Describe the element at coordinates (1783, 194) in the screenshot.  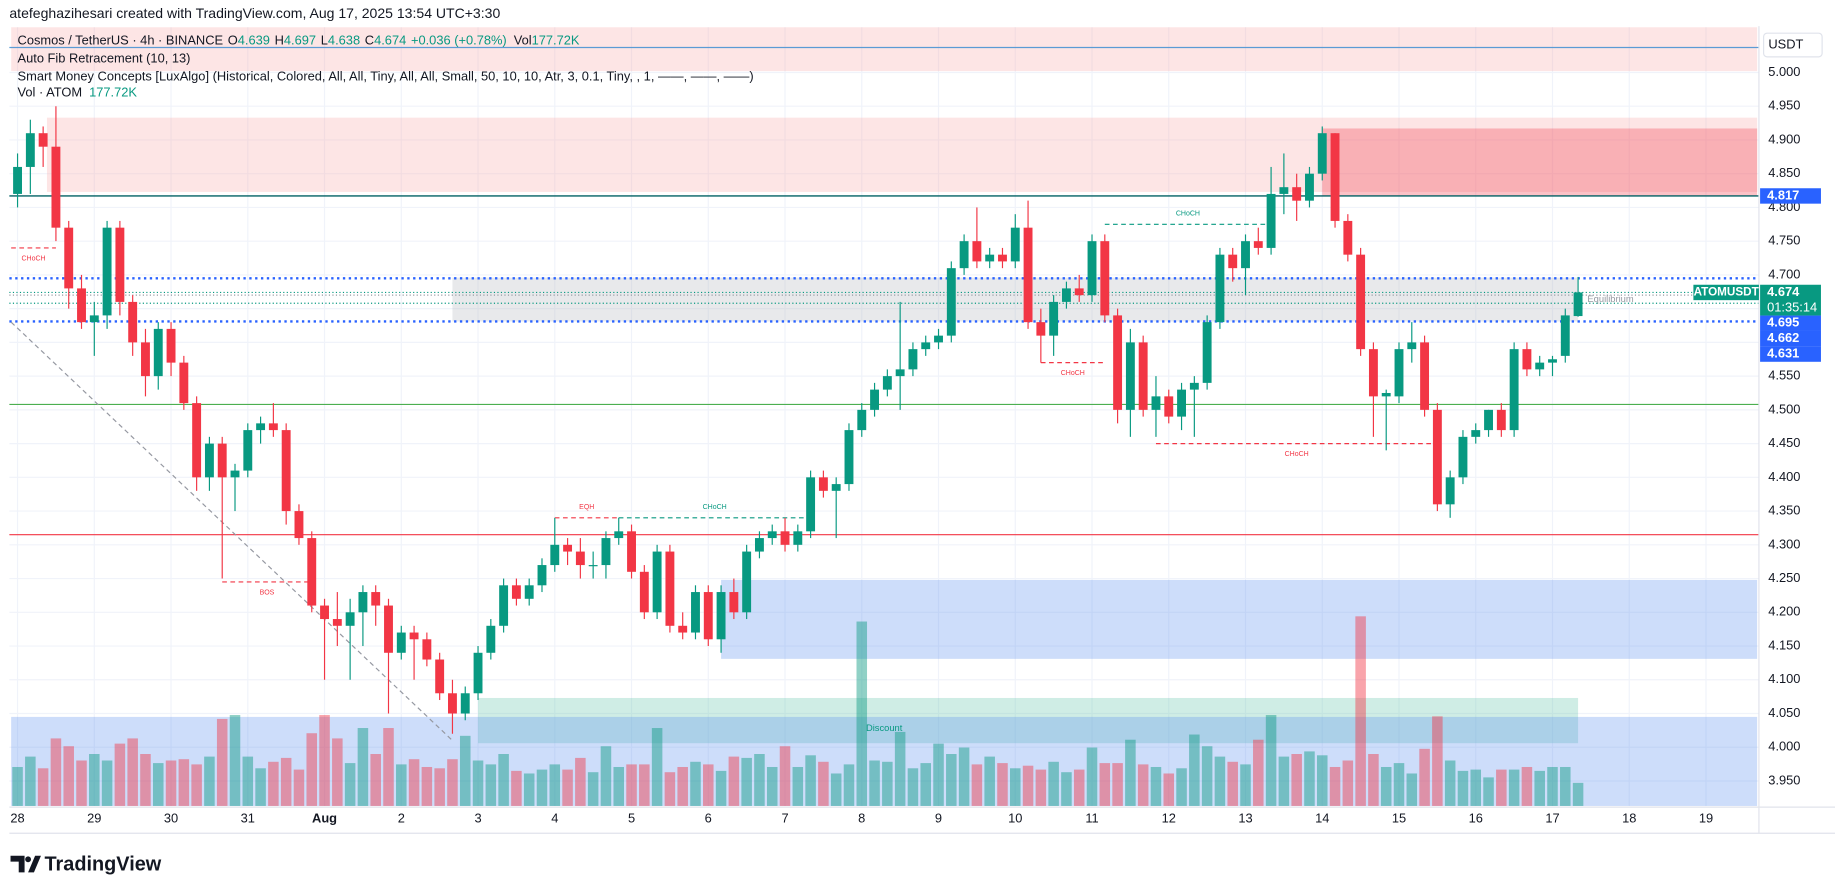
I see `price-badge-label: 4.817` at that location.